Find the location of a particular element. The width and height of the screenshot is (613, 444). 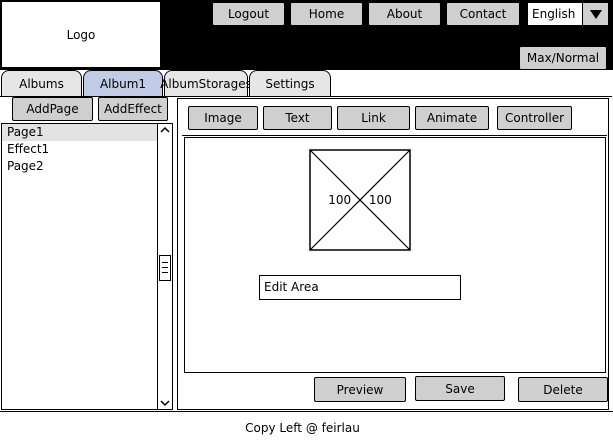

triangle-down-icon is located at coordinates (595, 14).